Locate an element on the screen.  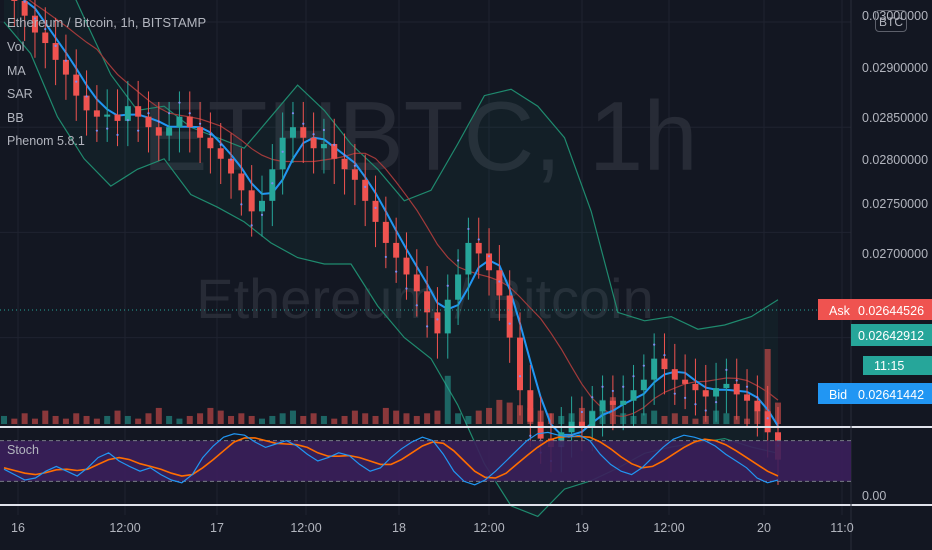
price-tick-label: 0.02750000 is located at coordinates (895, 204).